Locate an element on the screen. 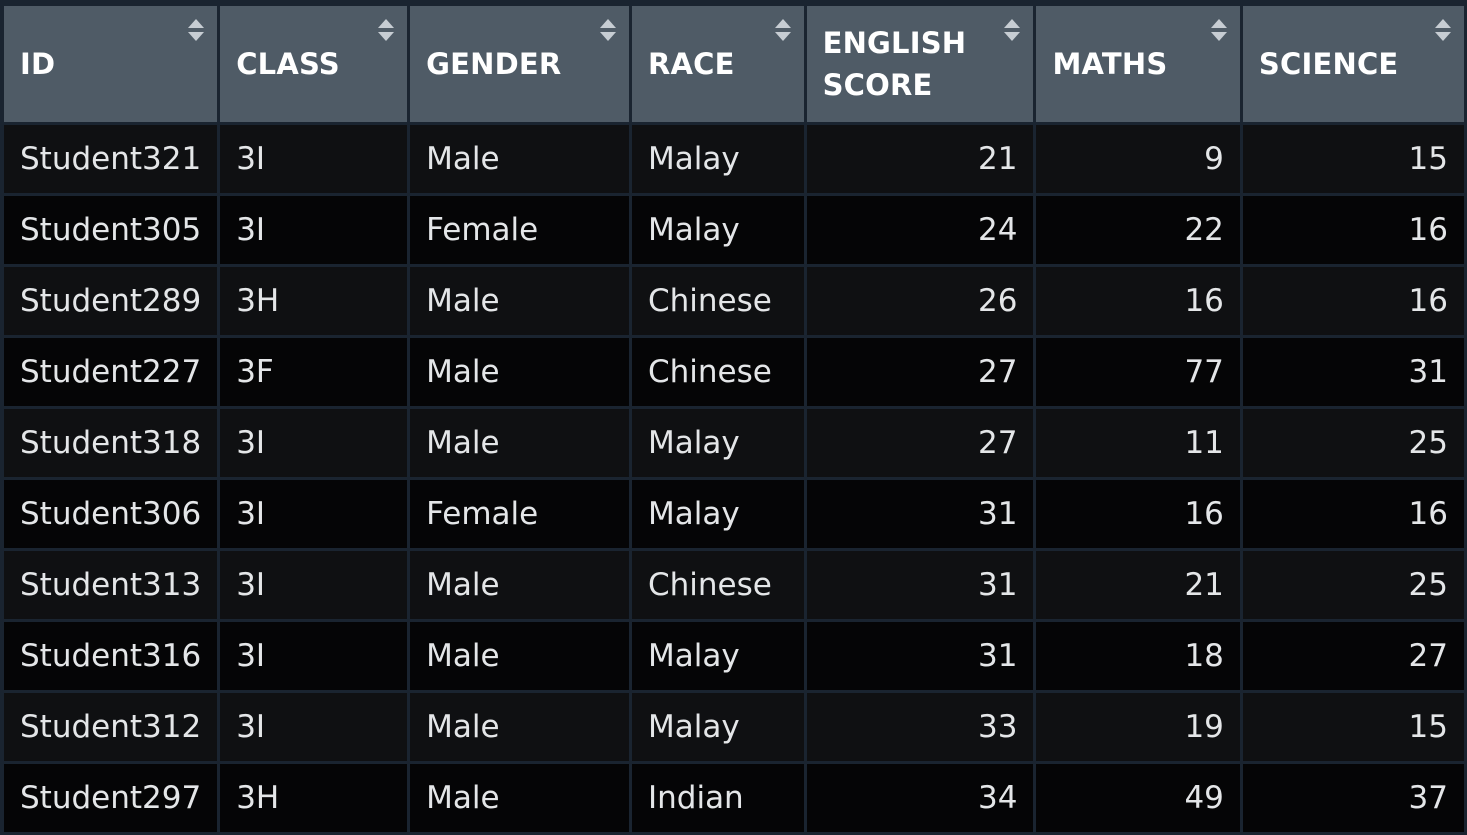 This screenshot has height=835, width=1467. table-row: Student321 3I Male Malay 21 9 15 is located at coordinates (734, 159).